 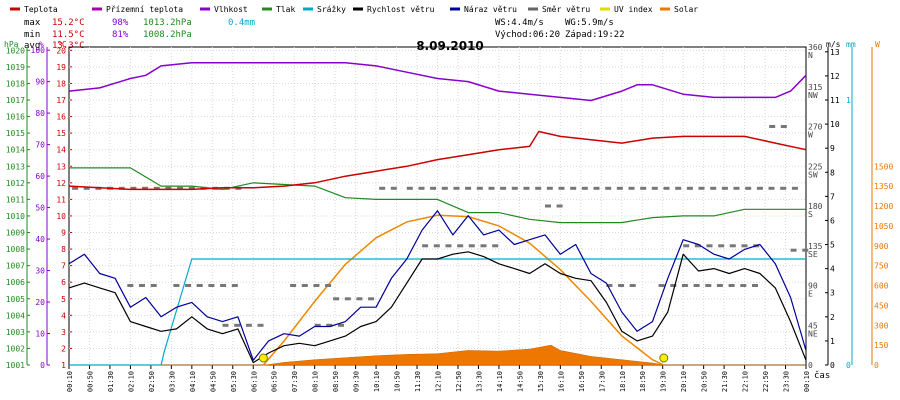 What do you see at coordinates (63, 266) in the screenshot?
I see `temperature-axis-label: 7` at bounding box center [63, 266].